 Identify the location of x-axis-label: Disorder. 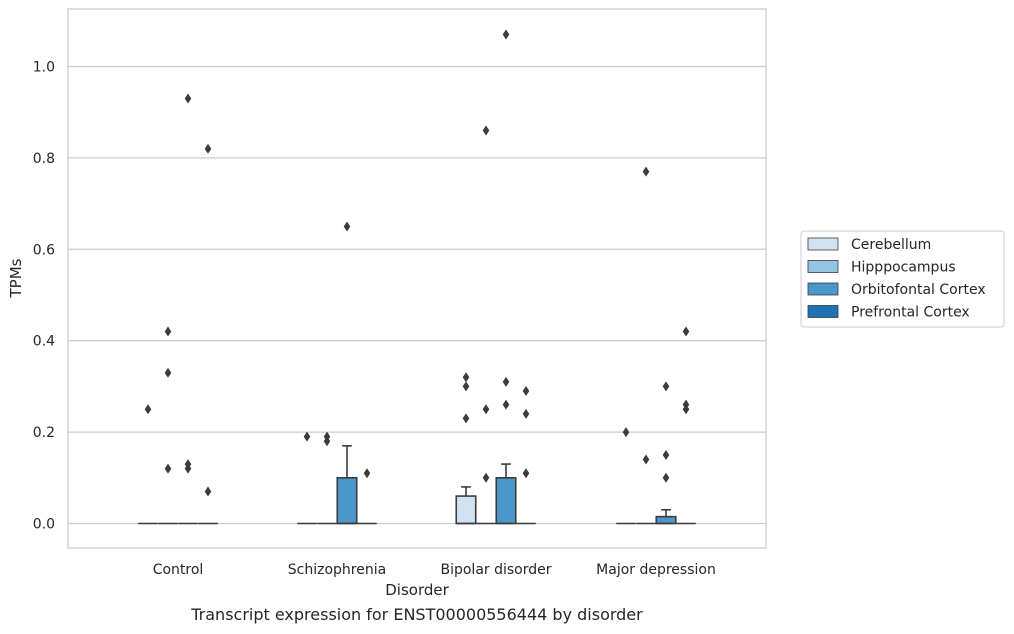
(417, 590).